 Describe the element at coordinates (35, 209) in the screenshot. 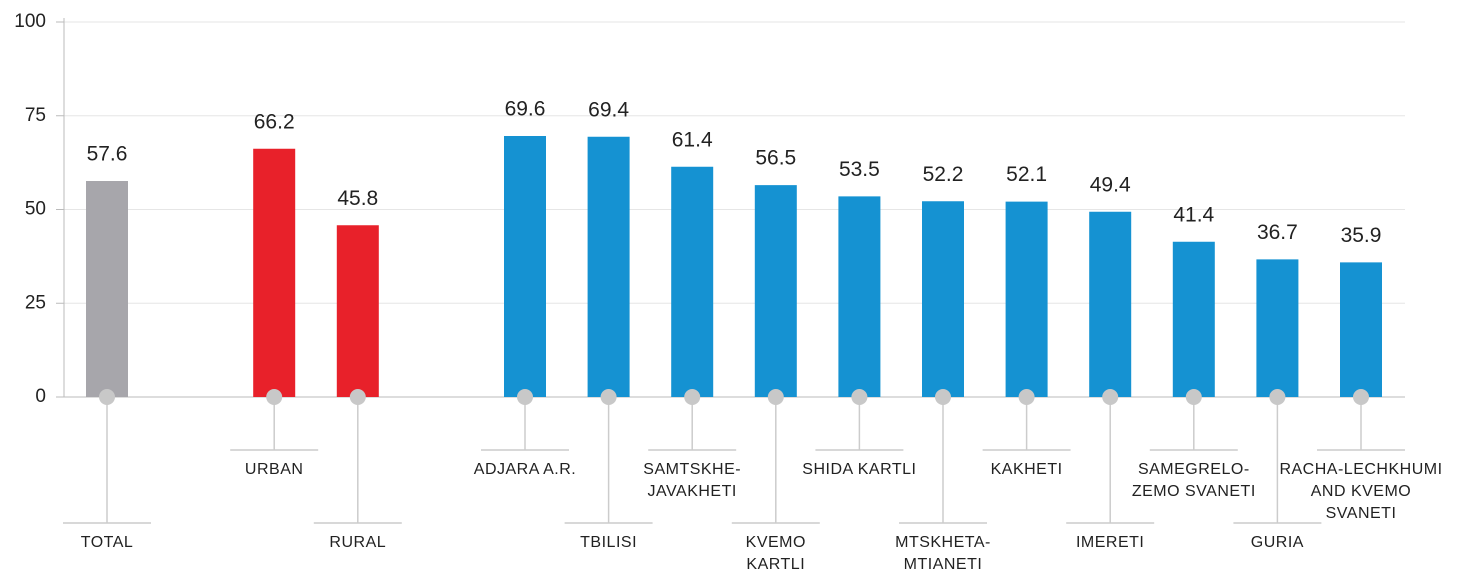

I see `y-tick-label: 50` at that location.